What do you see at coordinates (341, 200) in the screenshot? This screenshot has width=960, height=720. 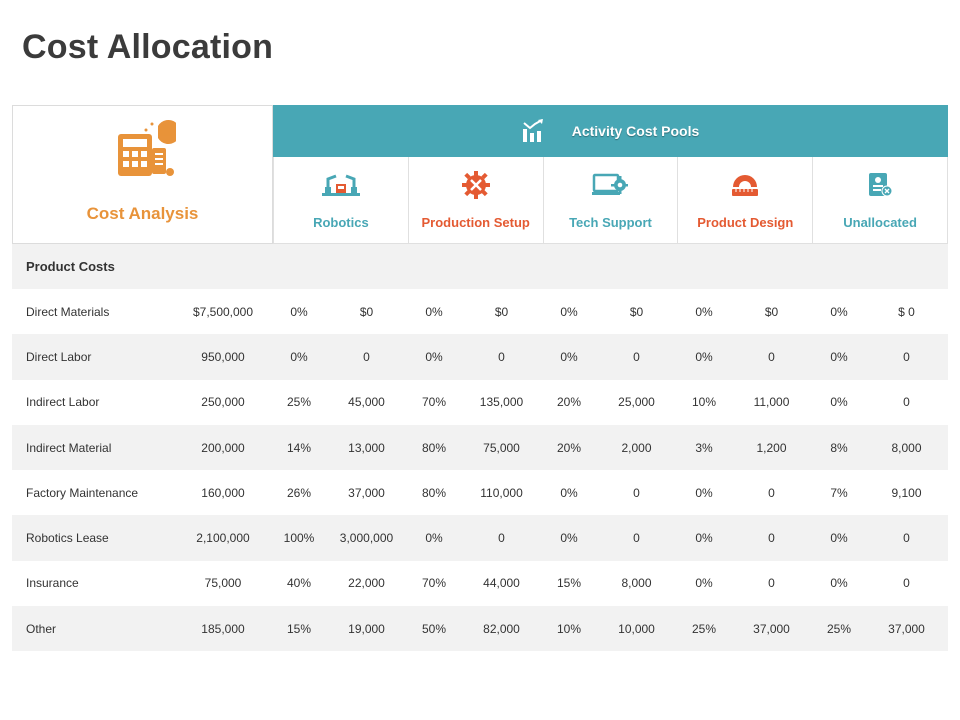 I see `pool-robotics: Robotics` at bounding box center [341, 200].